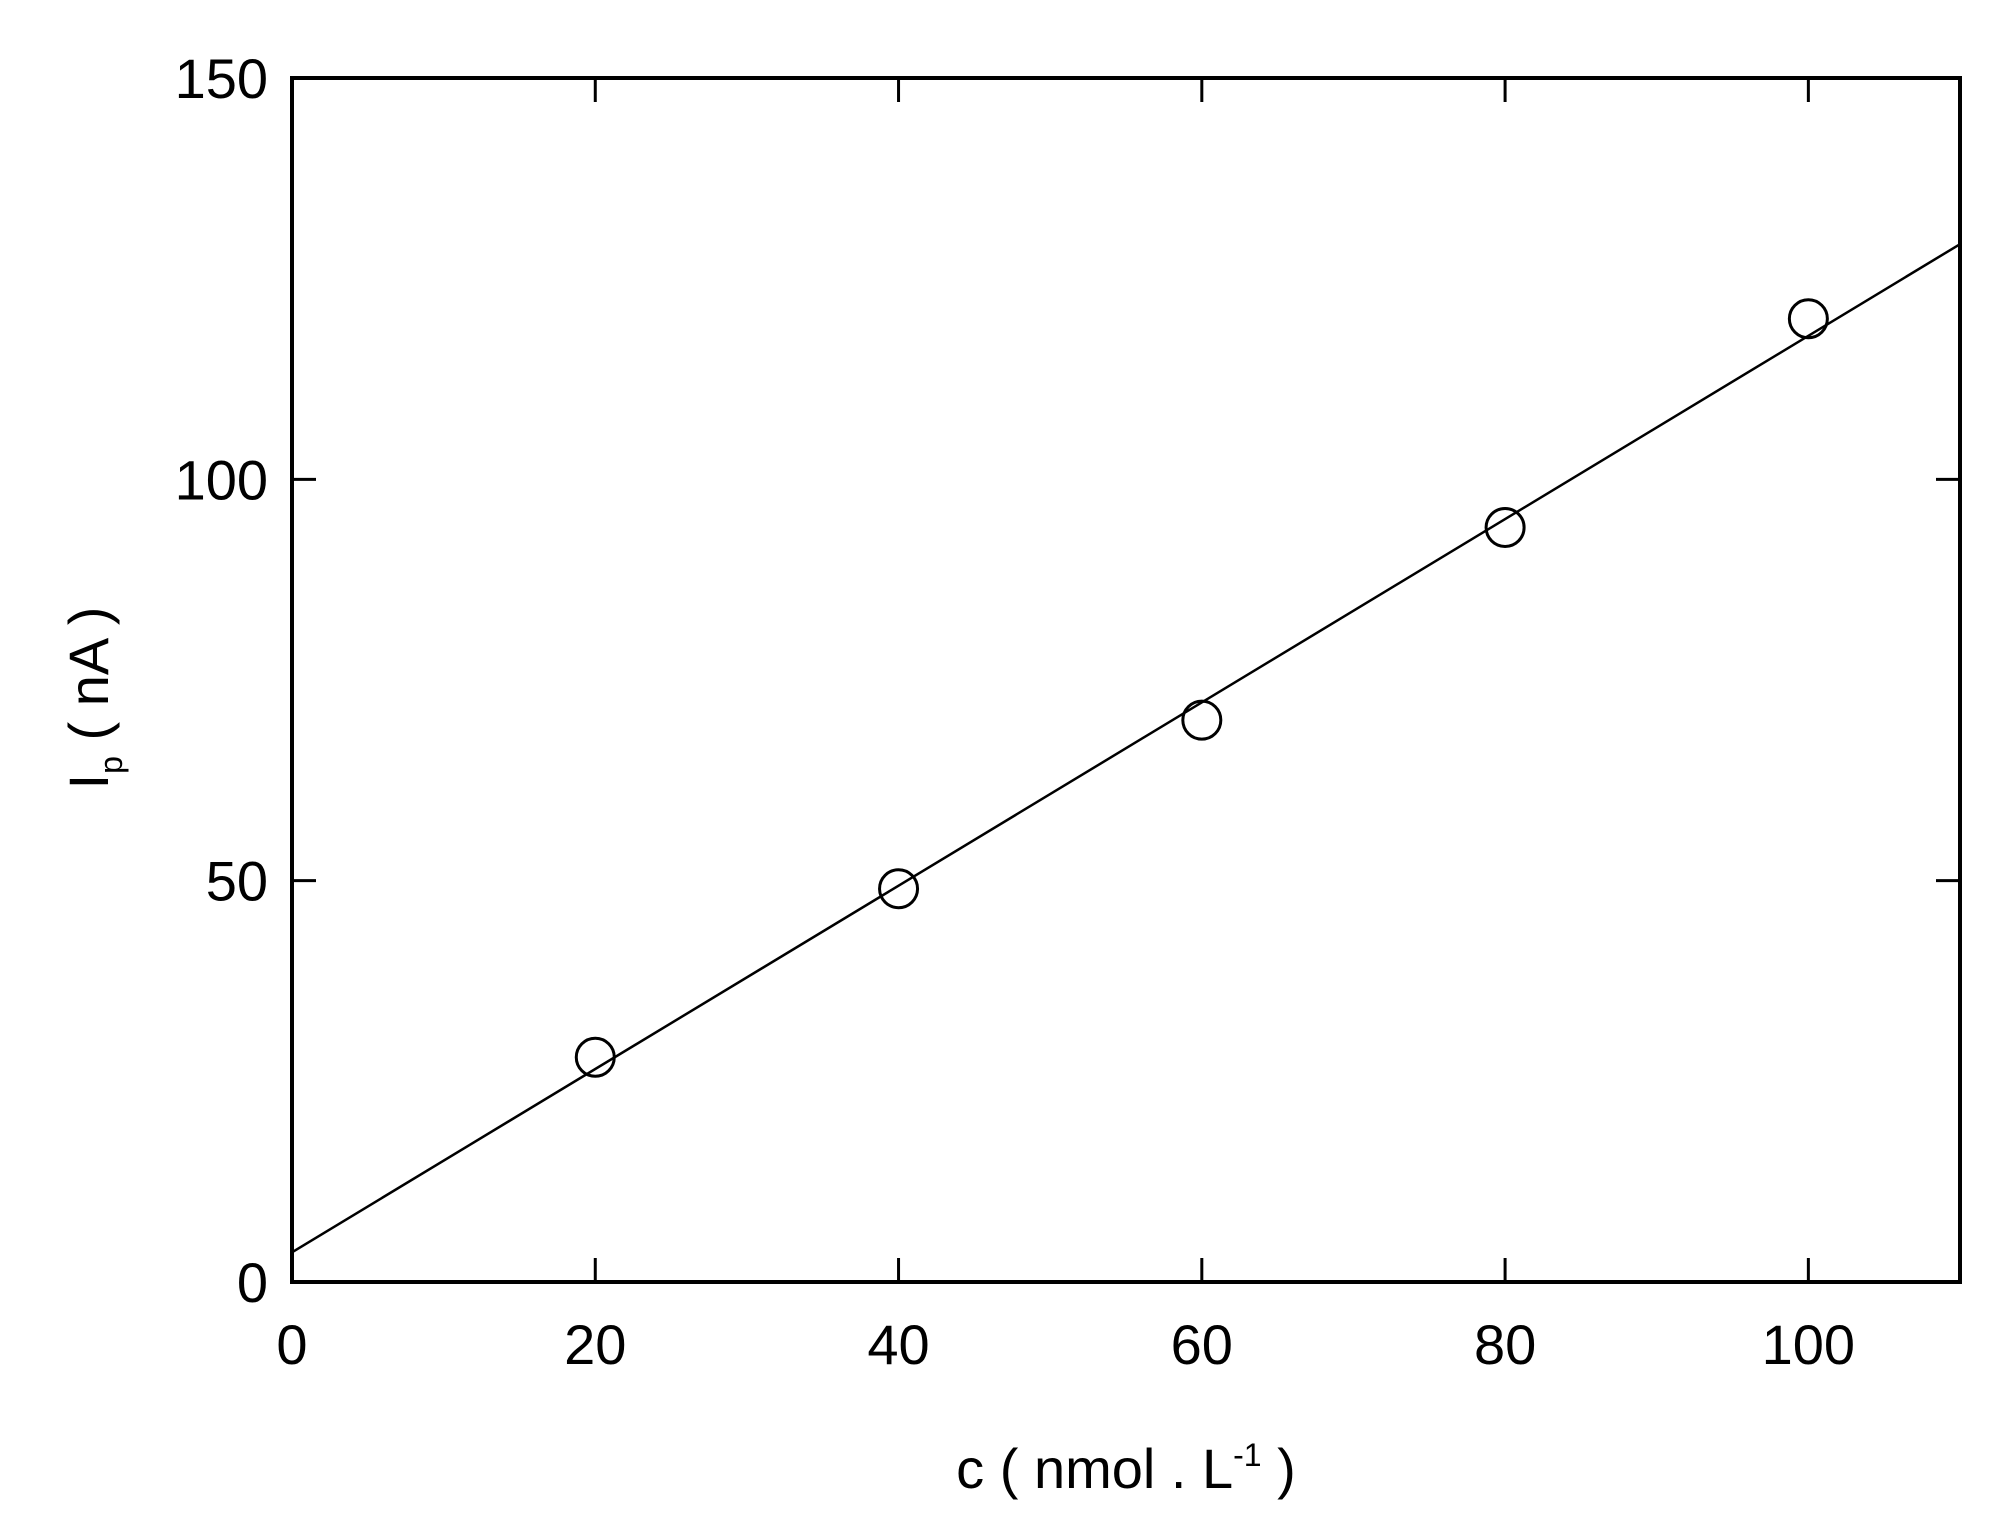 This screenshot has height=1533, width=1991. I want to click on x-tick-label: 80, so click(1505, 1344).